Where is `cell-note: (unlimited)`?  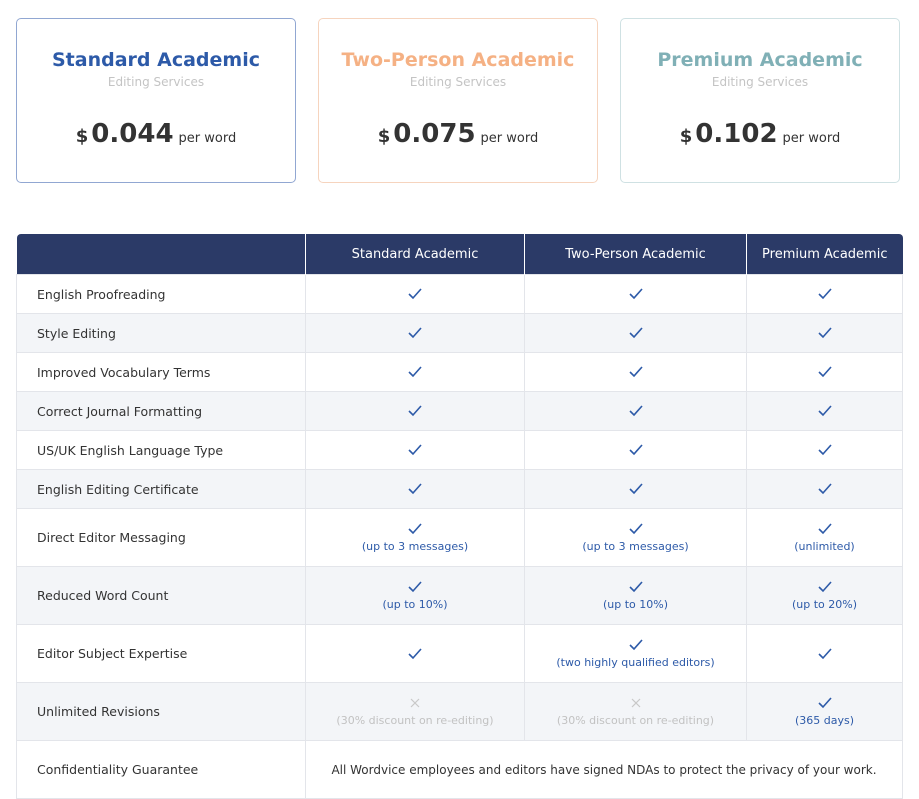 cell-note: (unlimited) is located at coordinates (824, 546).